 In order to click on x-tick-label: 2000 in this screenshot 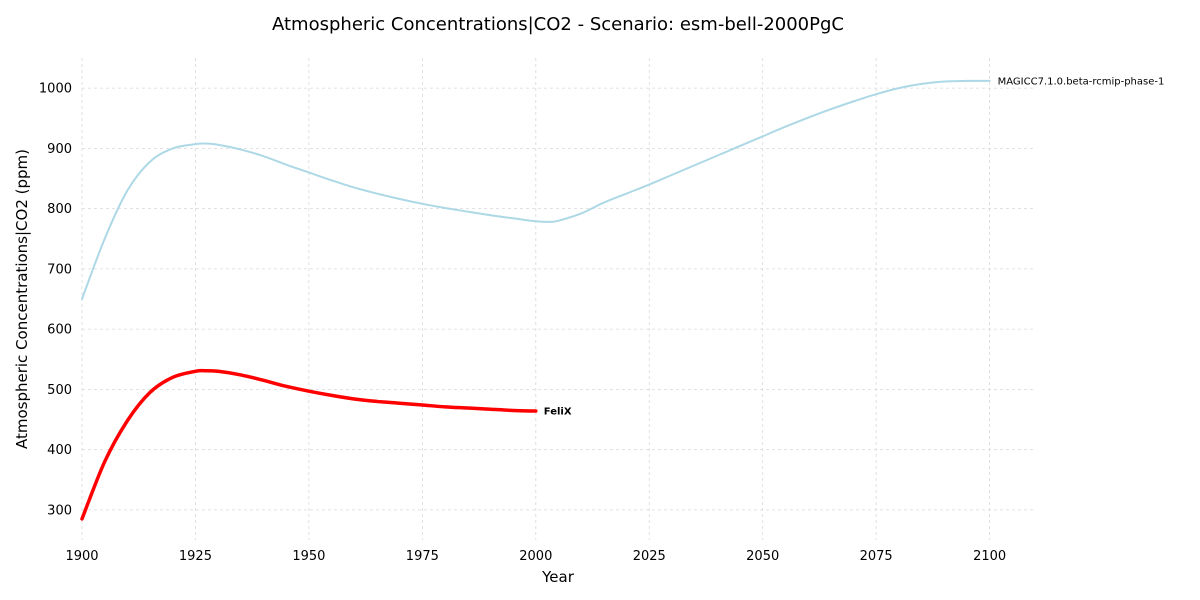, I will do `click(535, 556)`.